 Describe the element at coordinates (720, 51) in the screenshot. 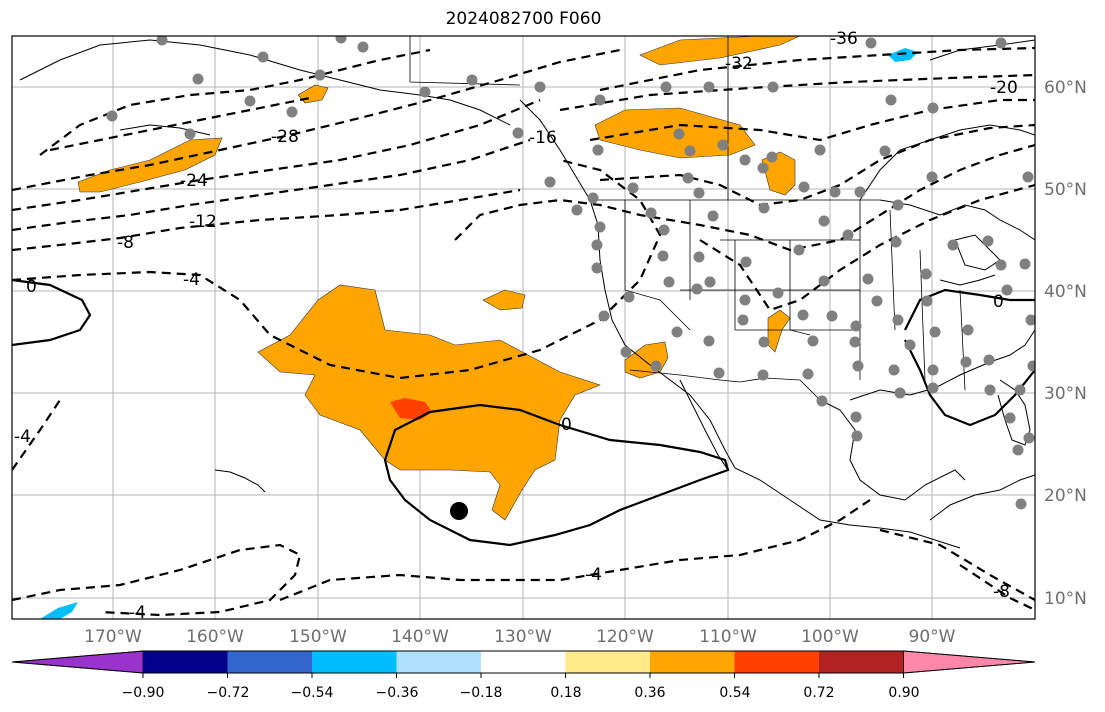

I see `orange-region-canada-north` at that location.